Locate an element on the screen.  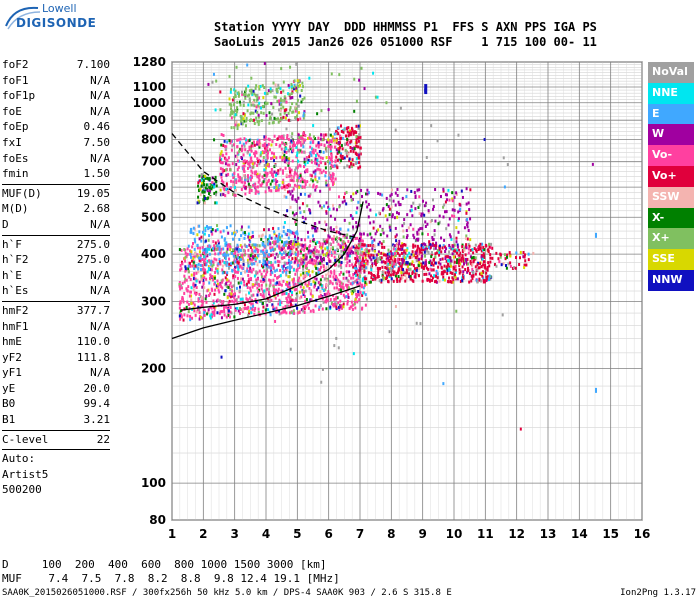
x-tick-label: 16 is located at coordinates (642, 534).